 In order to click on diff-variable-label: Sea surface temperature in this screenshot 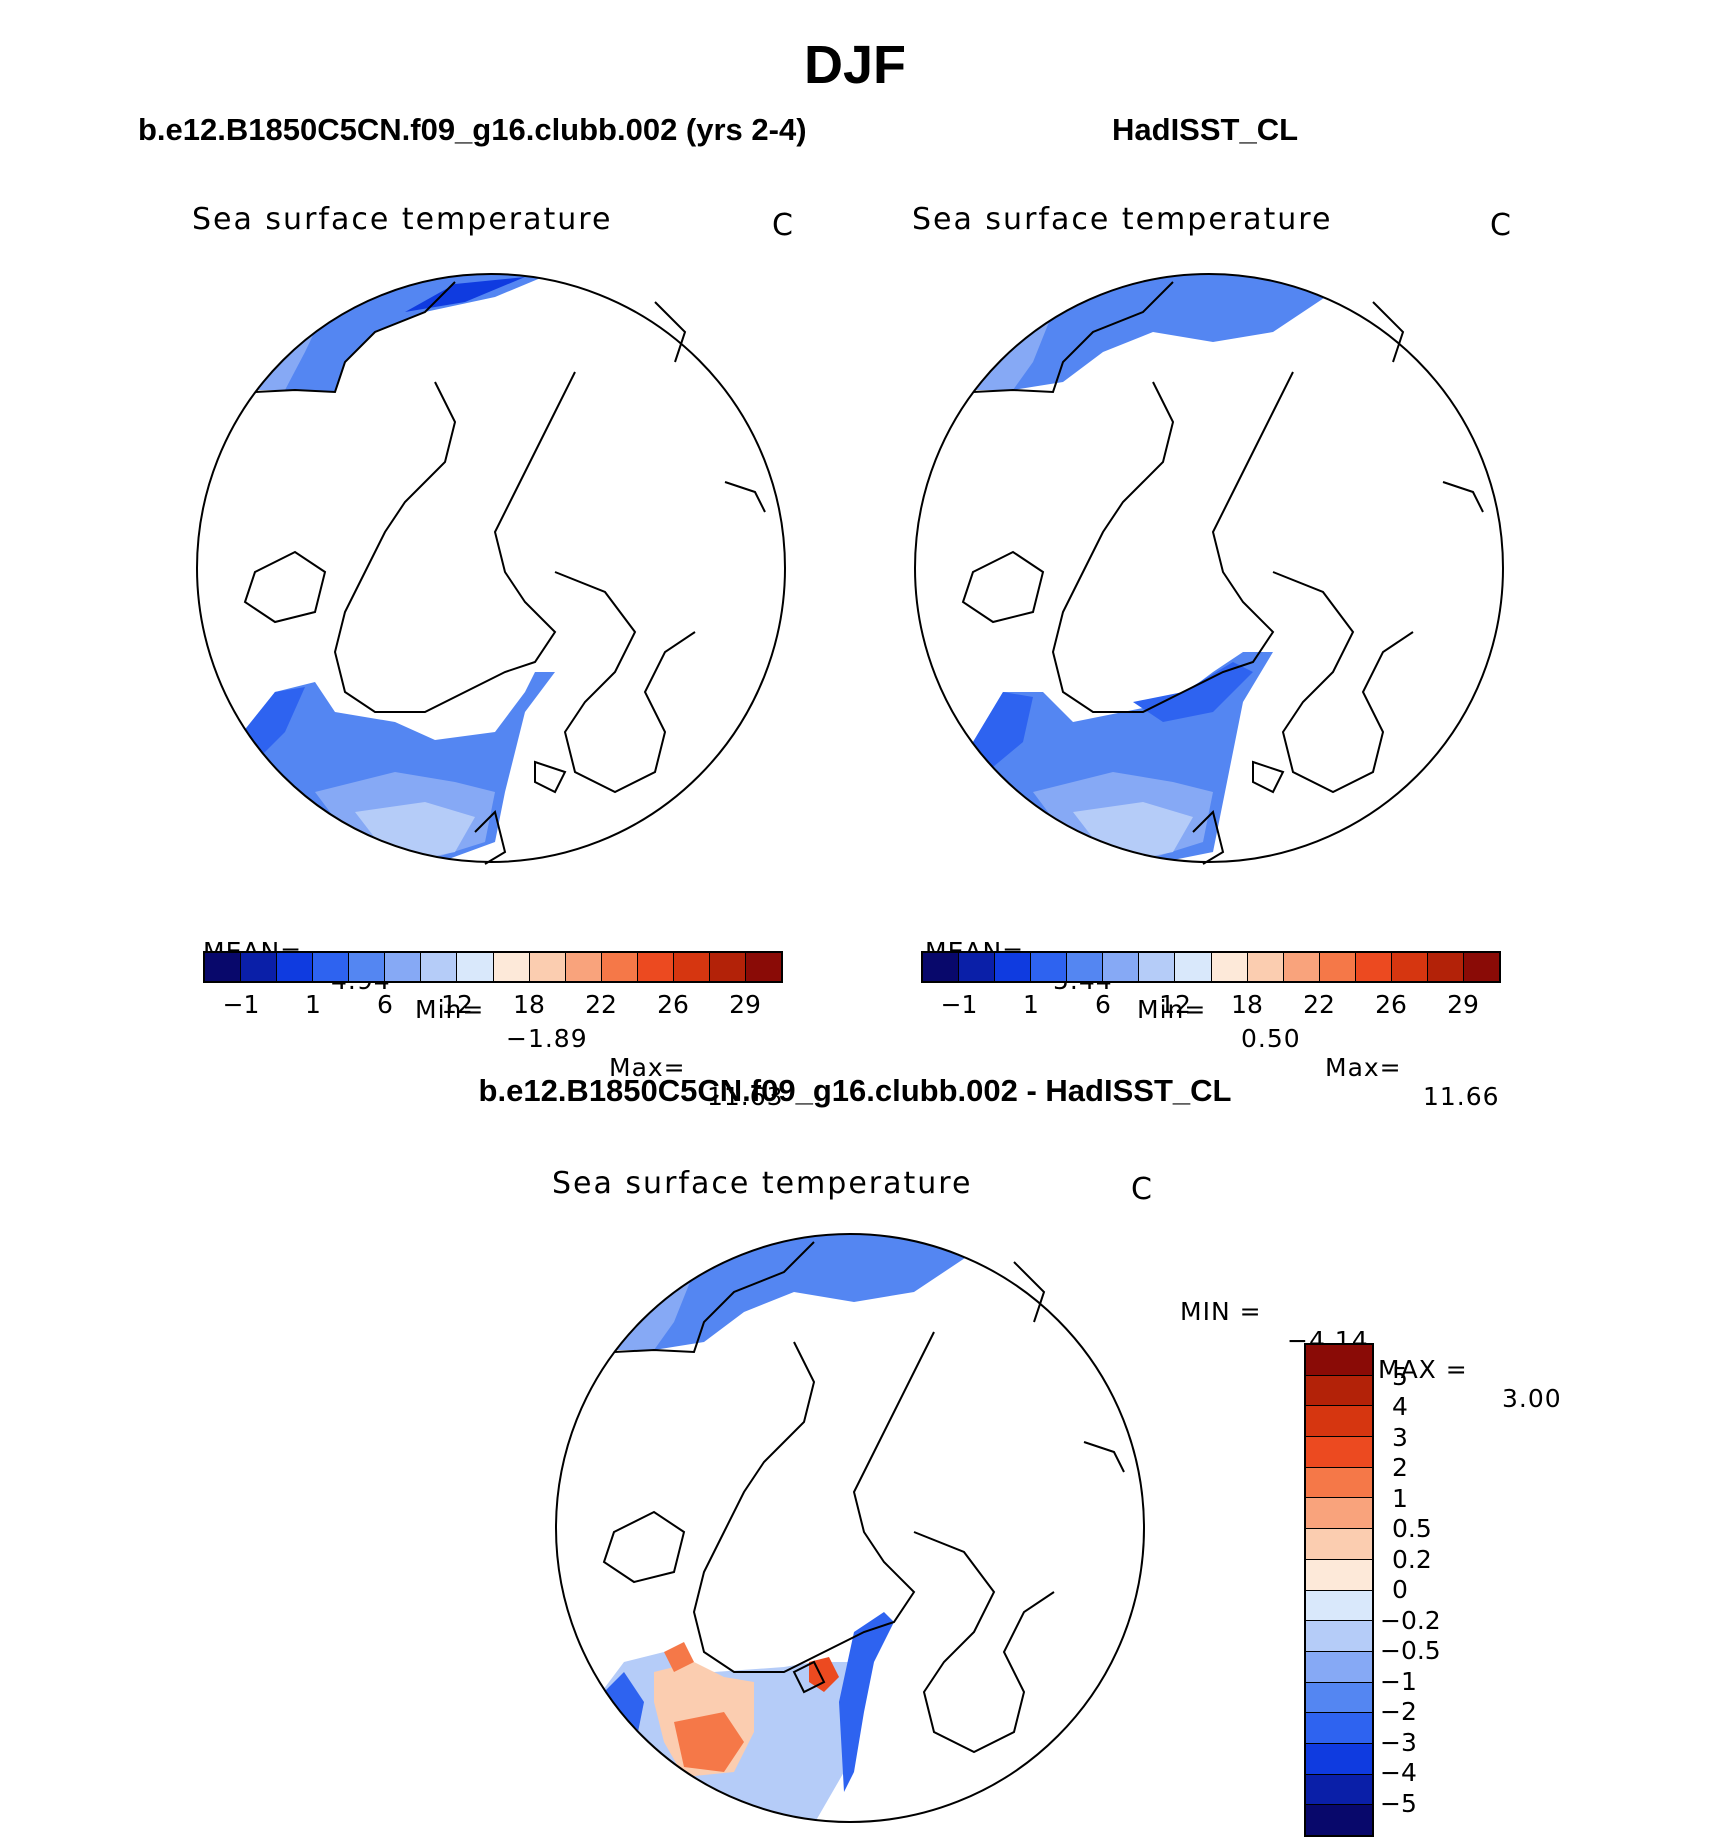, I will do `click(762, 1183)`.